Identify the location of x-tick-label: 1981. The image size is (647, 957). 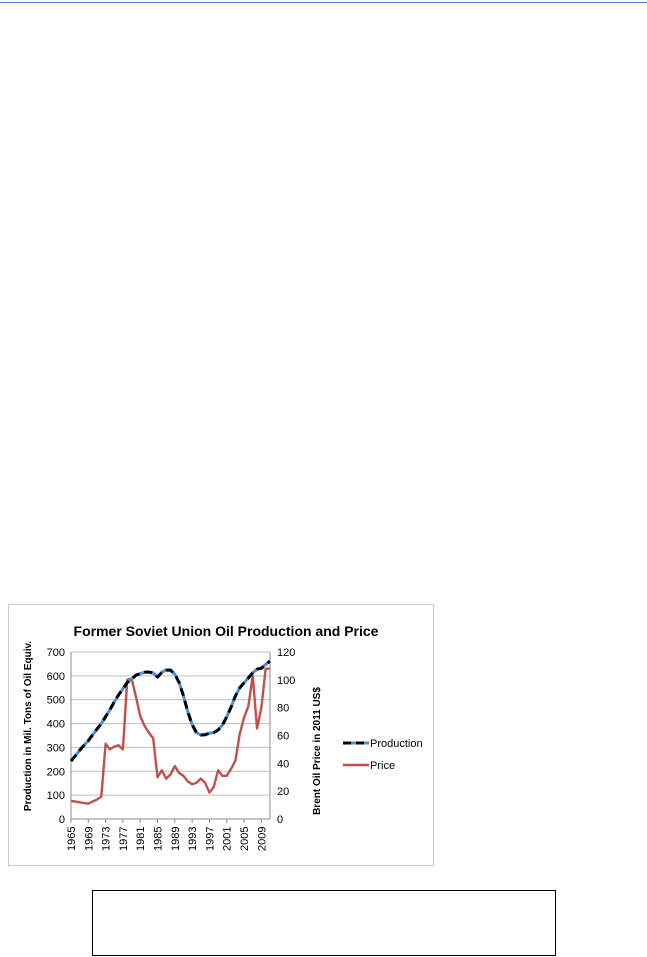
(141, 839).